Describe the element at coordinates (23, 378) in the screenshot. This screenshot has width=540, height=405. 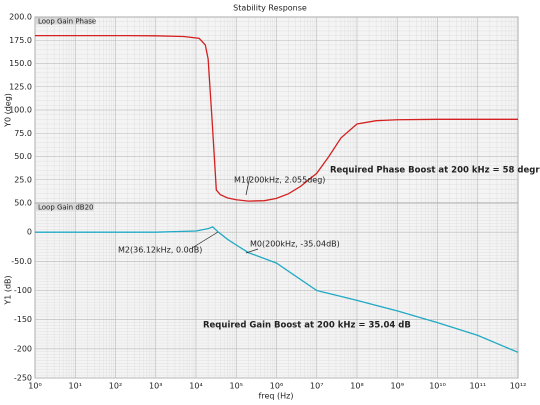
I see `y-tick-label: -250` at that location.